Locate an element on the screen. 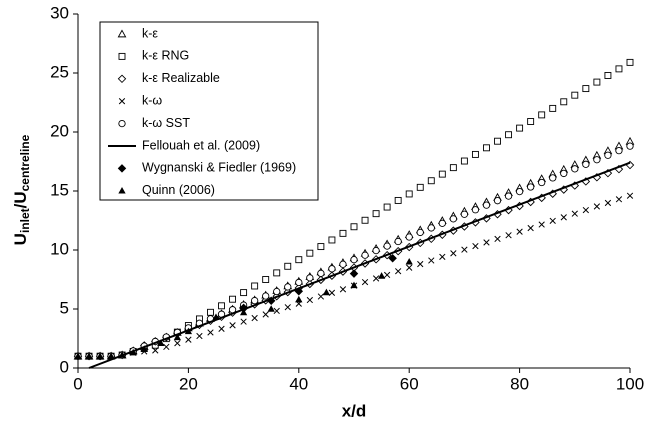  y-tick-label: 30 is located at coordinates (59, 12).